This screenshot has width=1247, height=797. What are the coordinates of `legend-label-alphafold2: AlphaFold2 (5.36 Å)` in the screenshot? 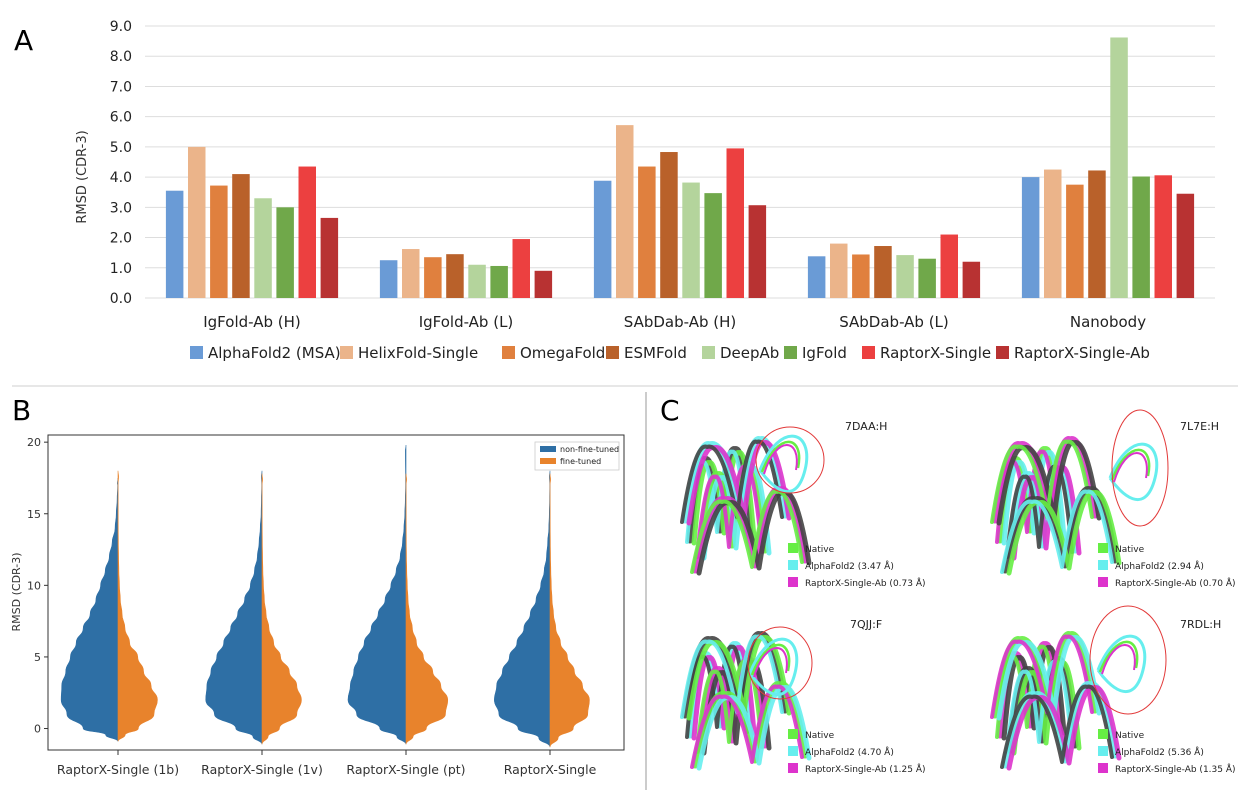 It's located at (1159, 752).